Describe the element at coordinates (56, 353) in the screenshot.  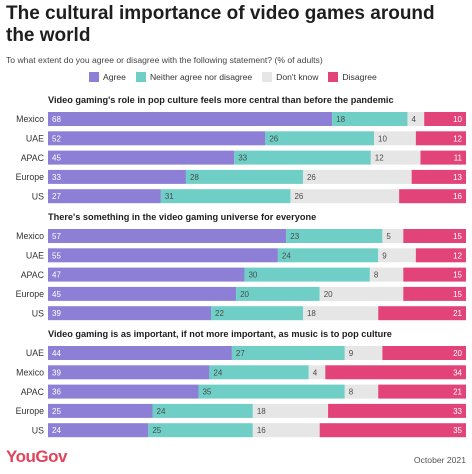
I see `data-label: 44` at that location.